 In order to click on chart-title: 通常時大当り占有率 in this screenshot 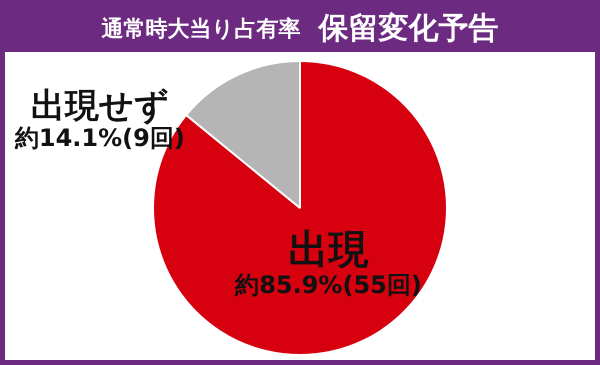, I will do `click(201, 30)`.